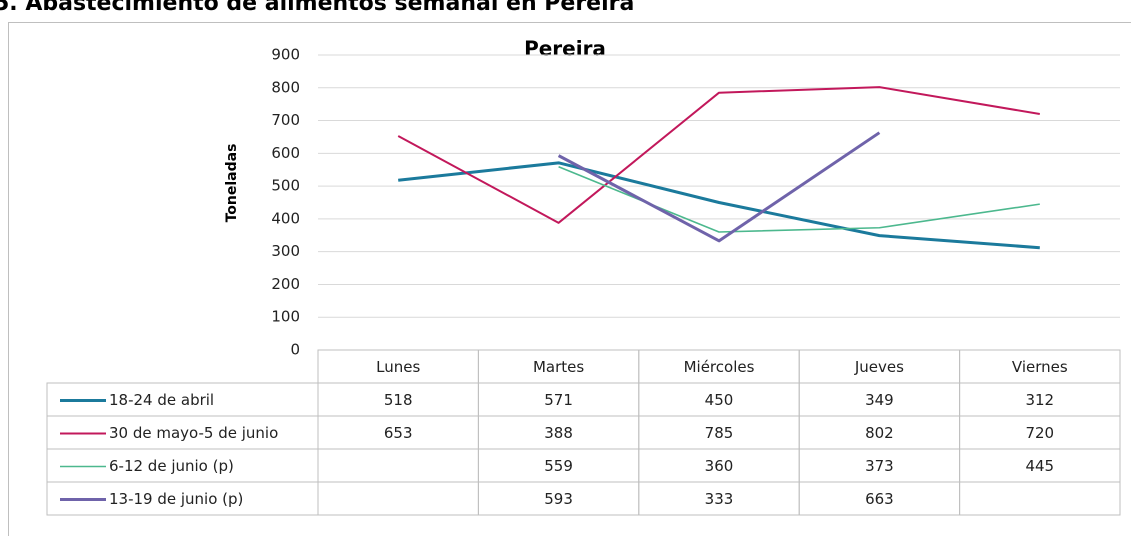  I want to click on x-tick-label: Miércoles, so click(719, 367).